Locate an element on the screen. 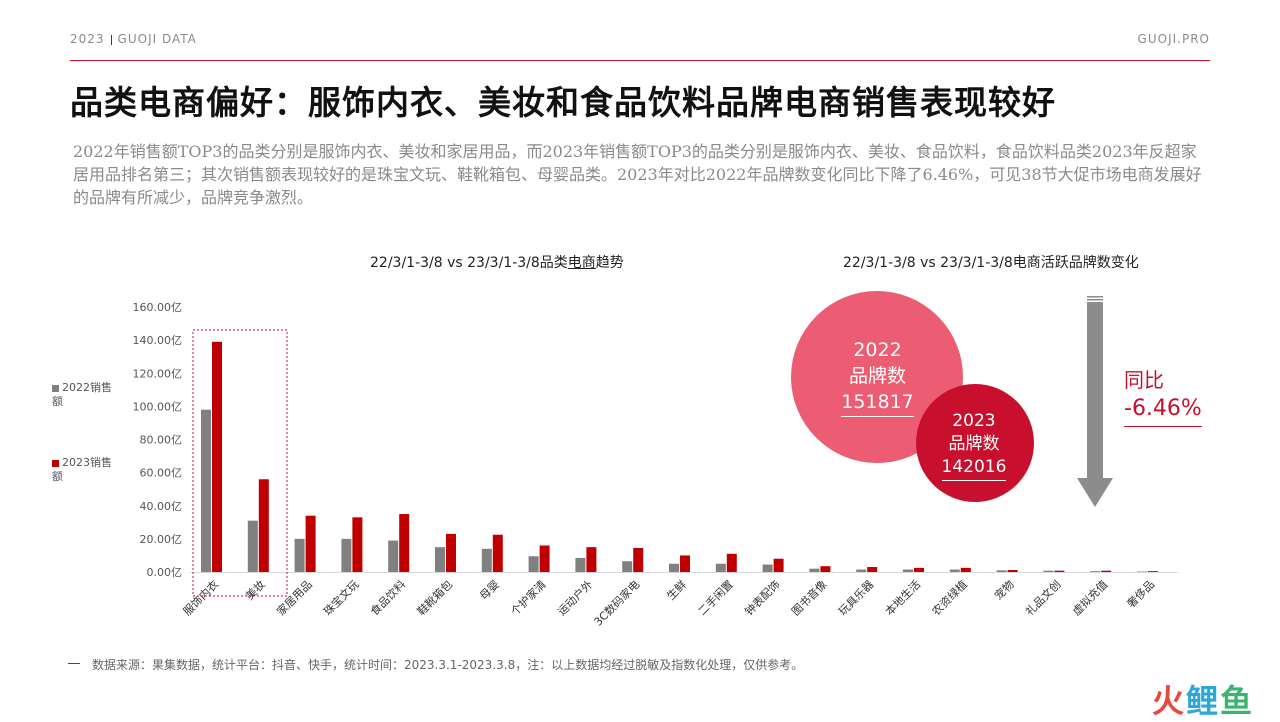 This screenshot has height=722, width=1280. y-tick-label: 120.00亿 is located at coordinates (158, 373).